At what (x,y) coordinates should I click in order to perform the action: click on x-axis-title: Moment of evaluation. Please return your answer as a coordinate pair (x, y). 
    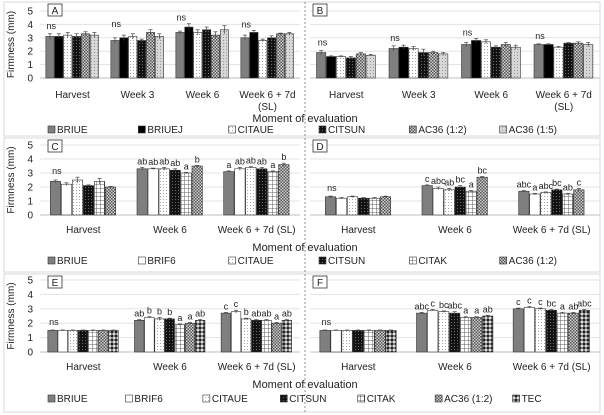
    Looking at the image, I should click on (304, 248).